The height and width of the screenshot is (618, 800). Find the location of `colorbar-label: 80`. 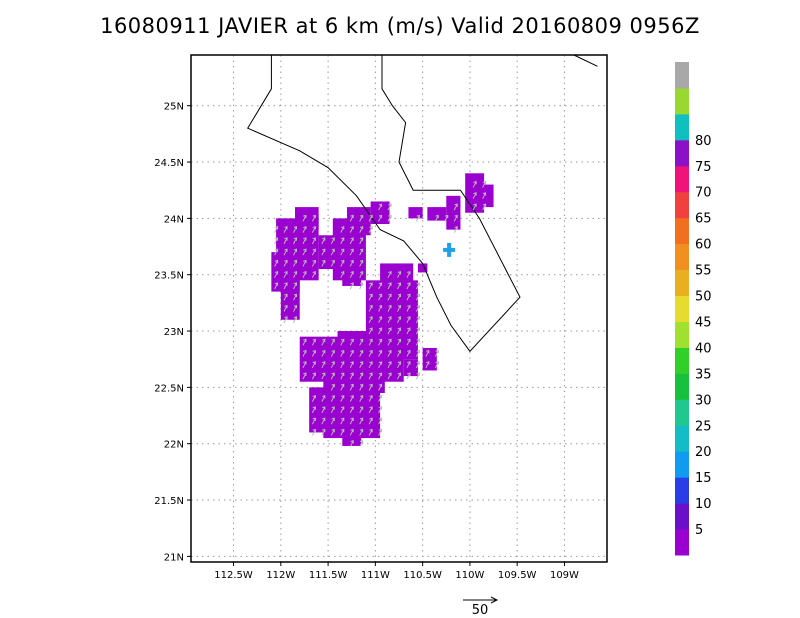

colorbar-label: 80 is located at coordinates (703, 141).